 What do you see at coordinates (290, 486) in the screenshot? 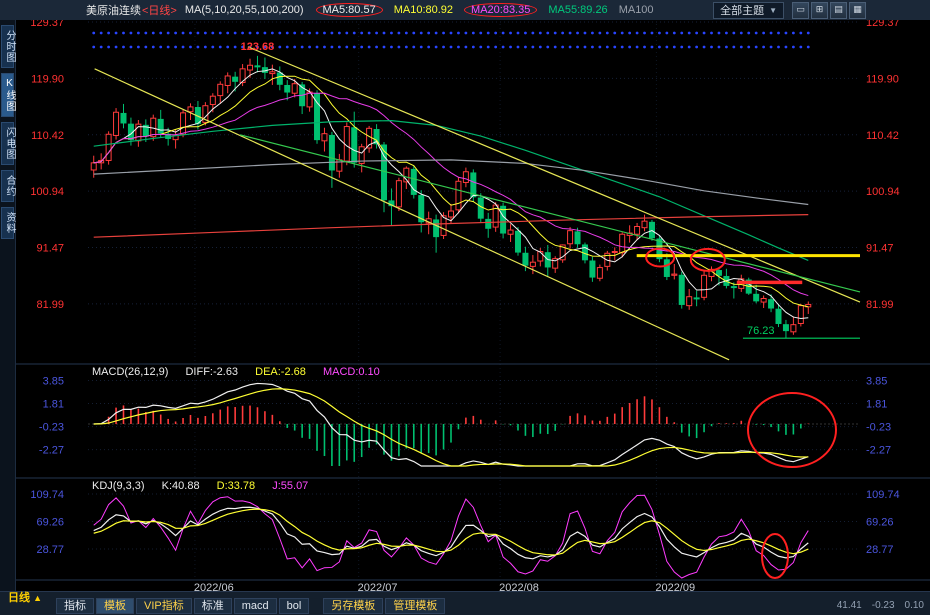
I see `kdj-j-value: J:55.07` at bounding box center [290, 486].